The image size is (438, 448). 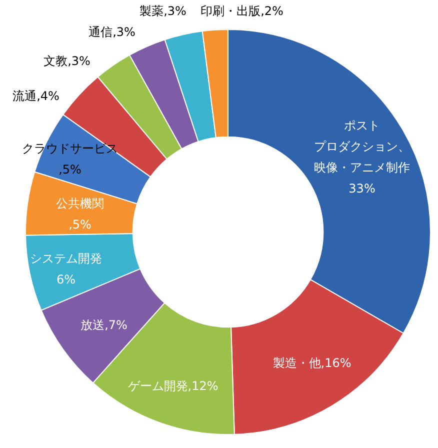 What do you see at coordinates (362, 189) in the screenshot?
I see `data-label: 33%` at bounding box center [362, 189].